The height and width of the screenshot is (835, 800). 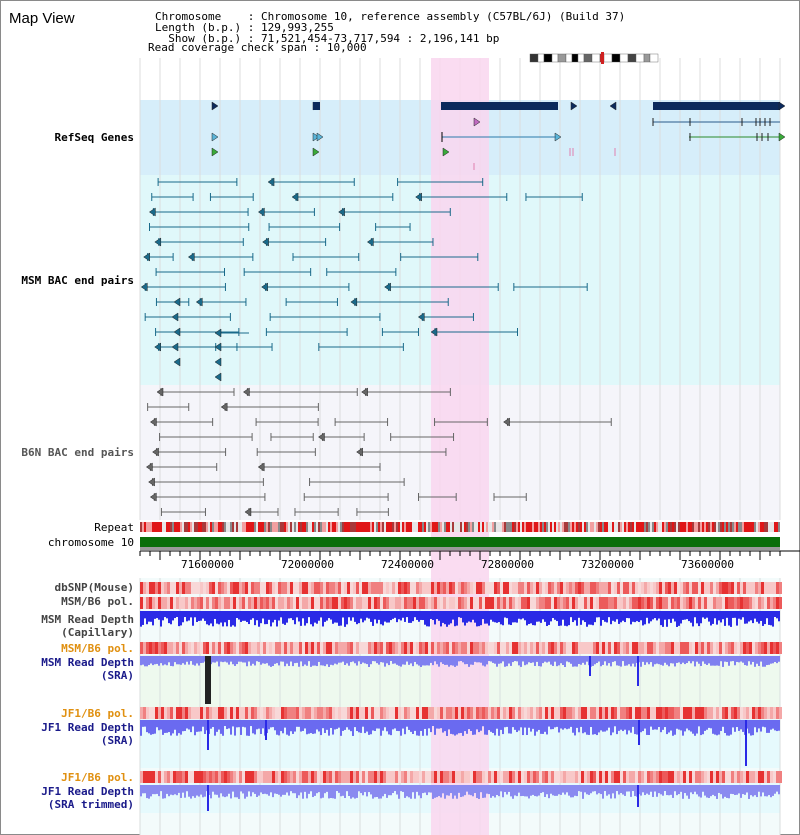 I want to click on track-label-msm-pol-1: MSM/B6 pol., so click(x=97, y=601).